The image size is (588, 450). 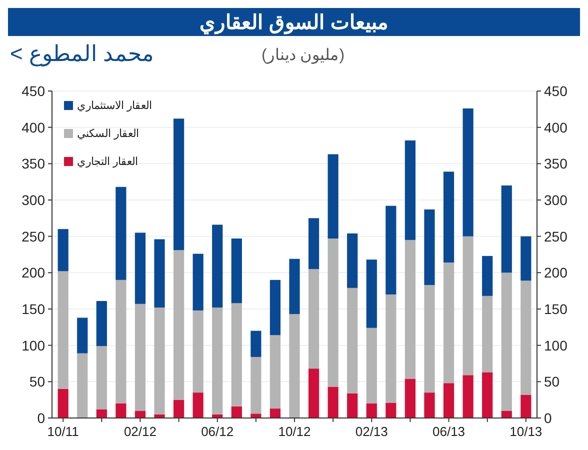 What do you see at coordinates (556, 91) in the screenshot?
I see `y2-tick-label: 450` at bounding box center [556, 91].